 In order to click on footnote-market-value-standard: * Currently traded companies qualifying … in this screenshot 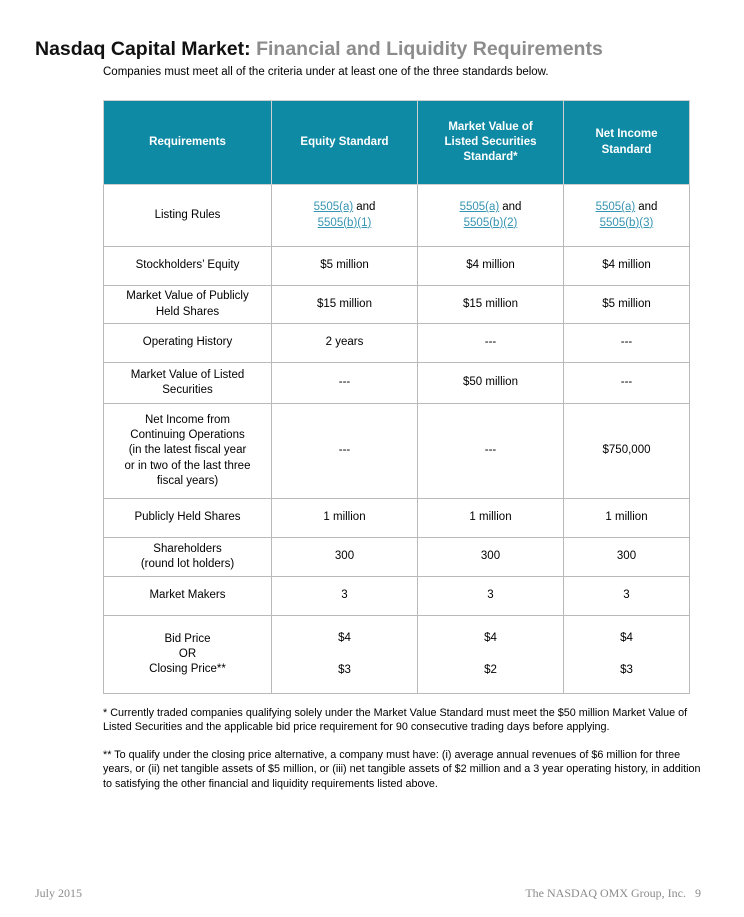, I will do `click(395, 720)`.